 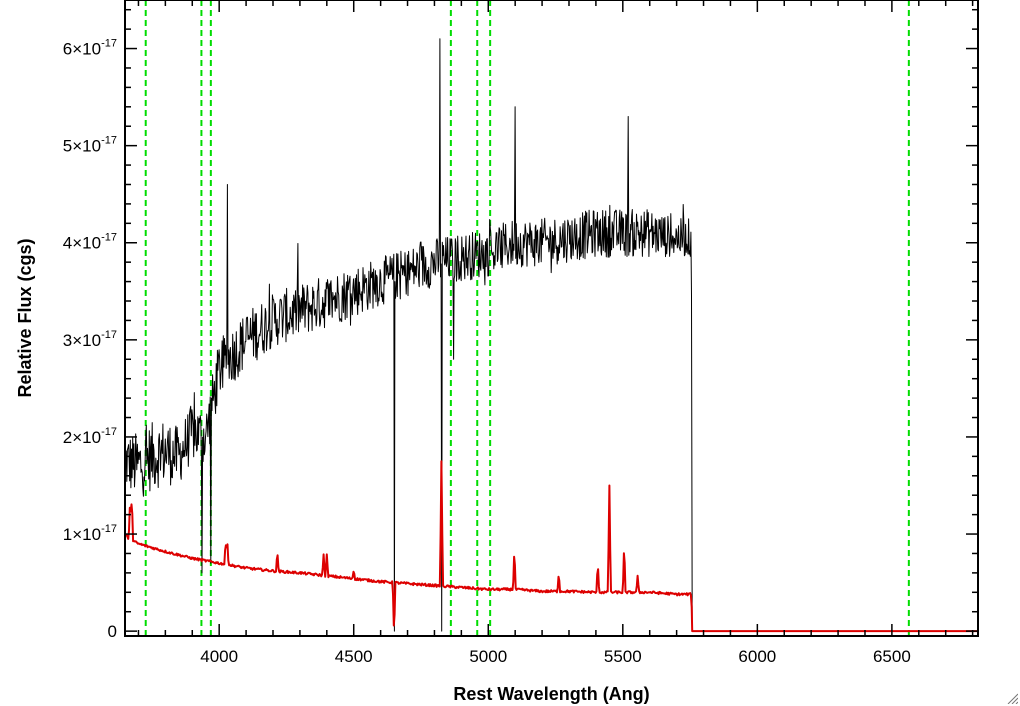 I want to click on y-tick-label: 4×10⁻¹⁷, so click(x=90, y=242).